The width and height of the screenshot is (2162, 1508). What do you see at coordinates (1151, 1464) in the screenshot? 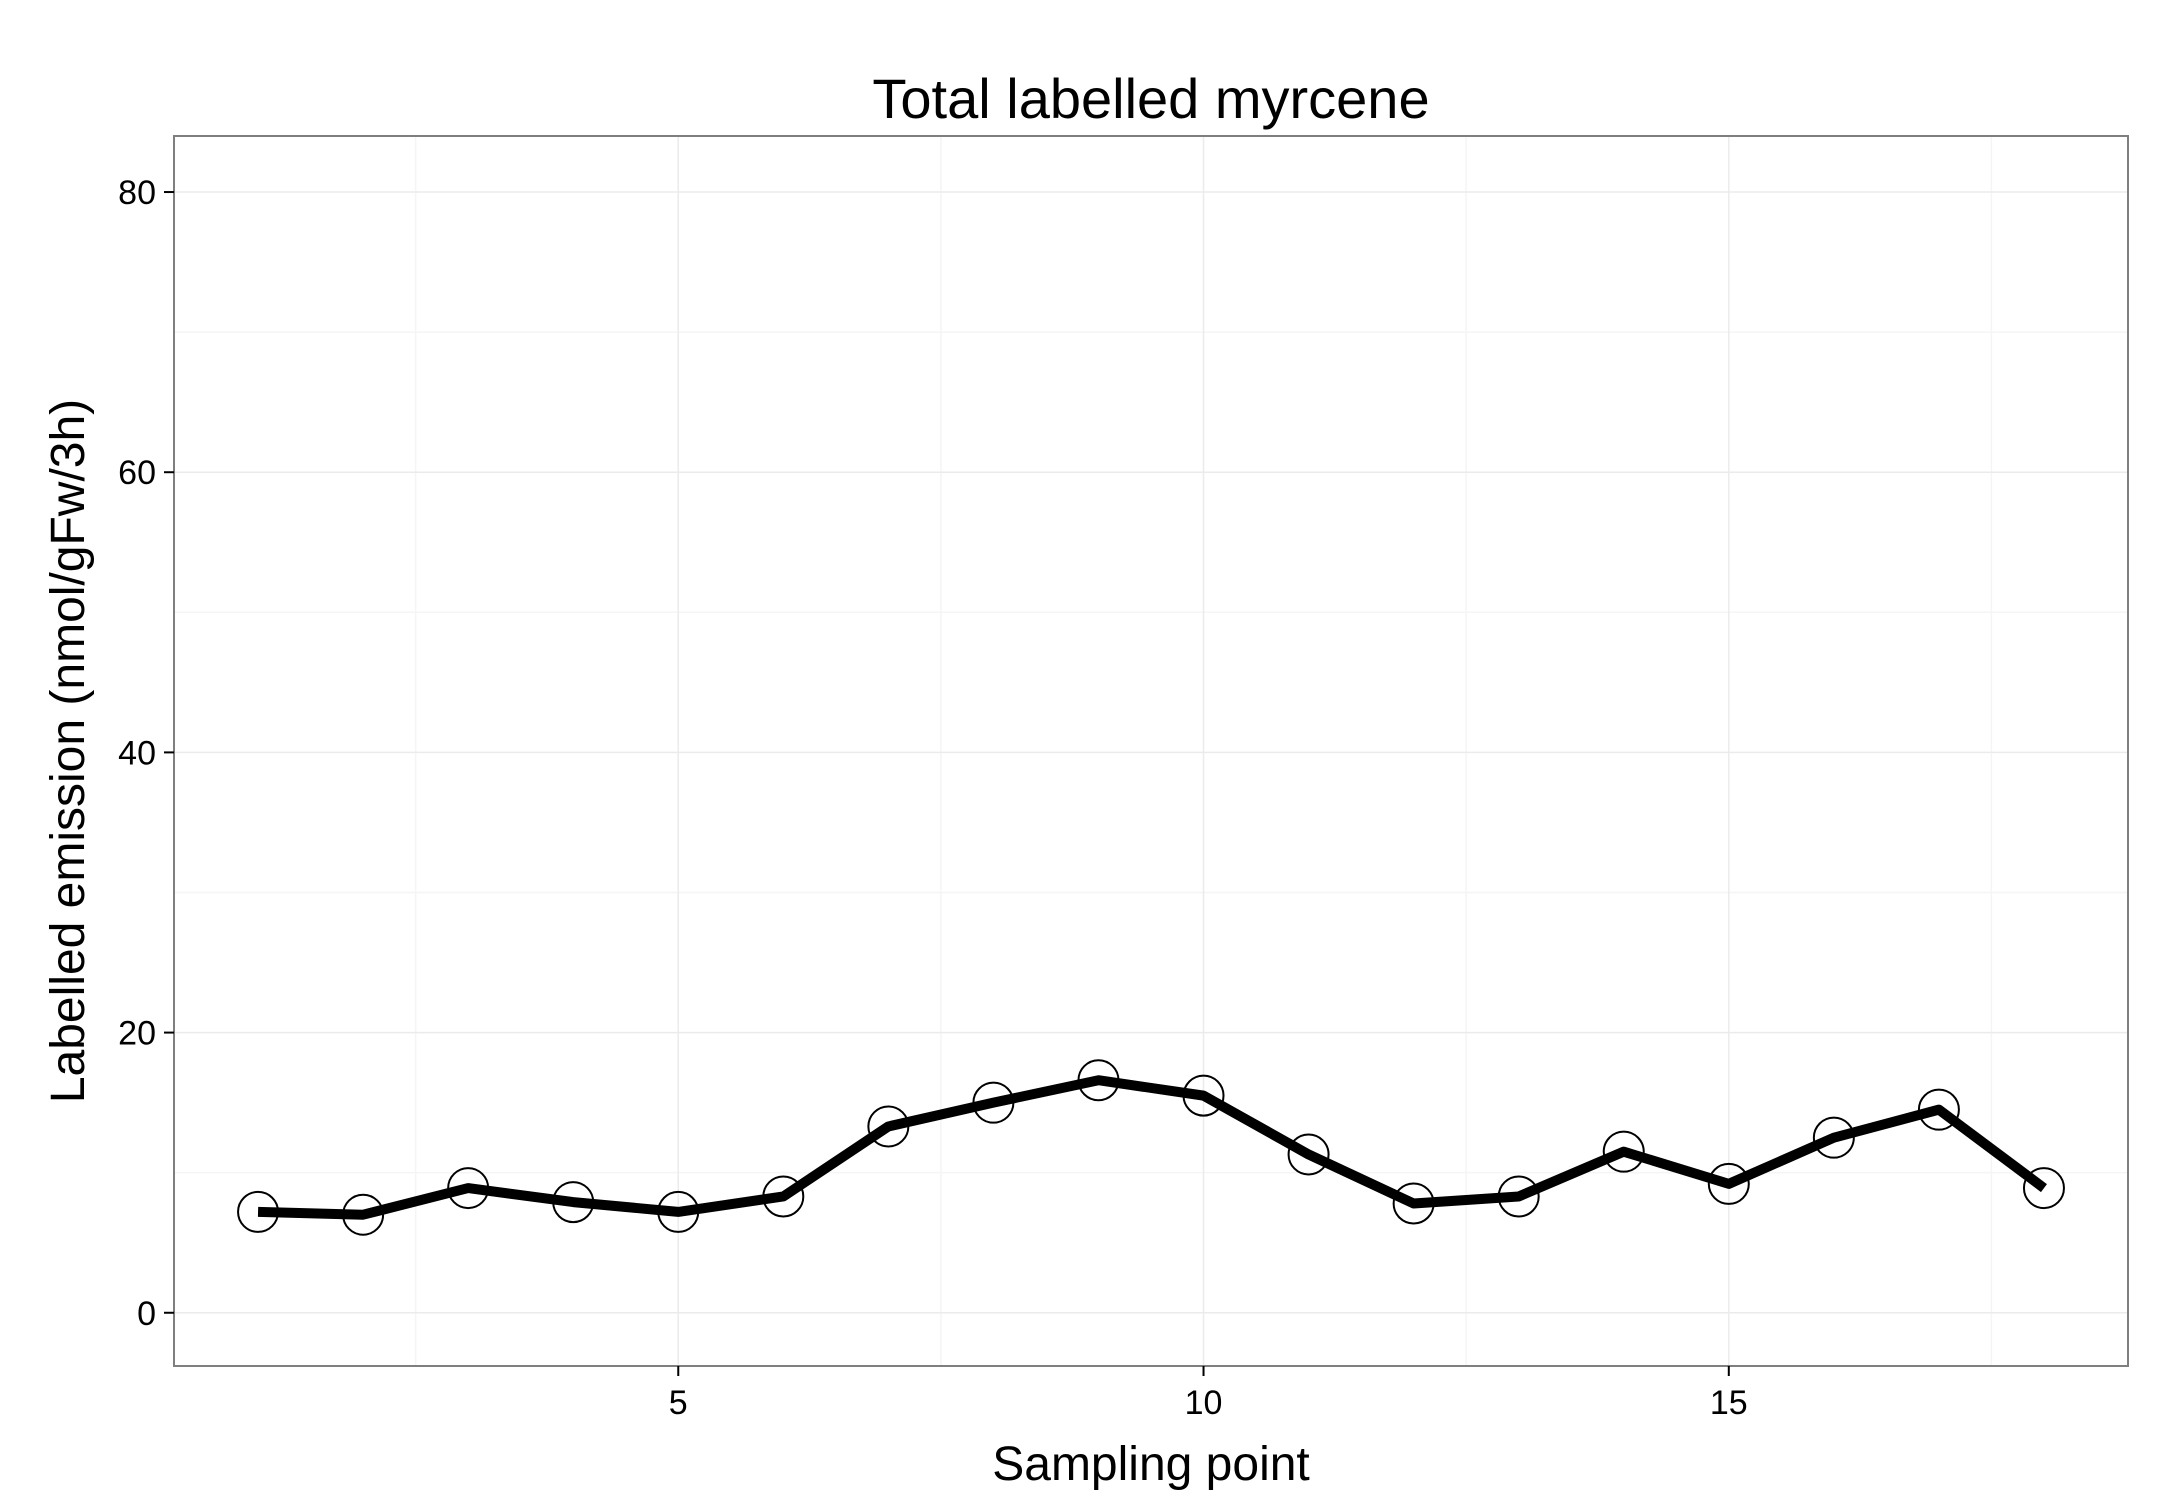
I see `x-axis-title: Sampling point` at bounding box center [1151, 1464].